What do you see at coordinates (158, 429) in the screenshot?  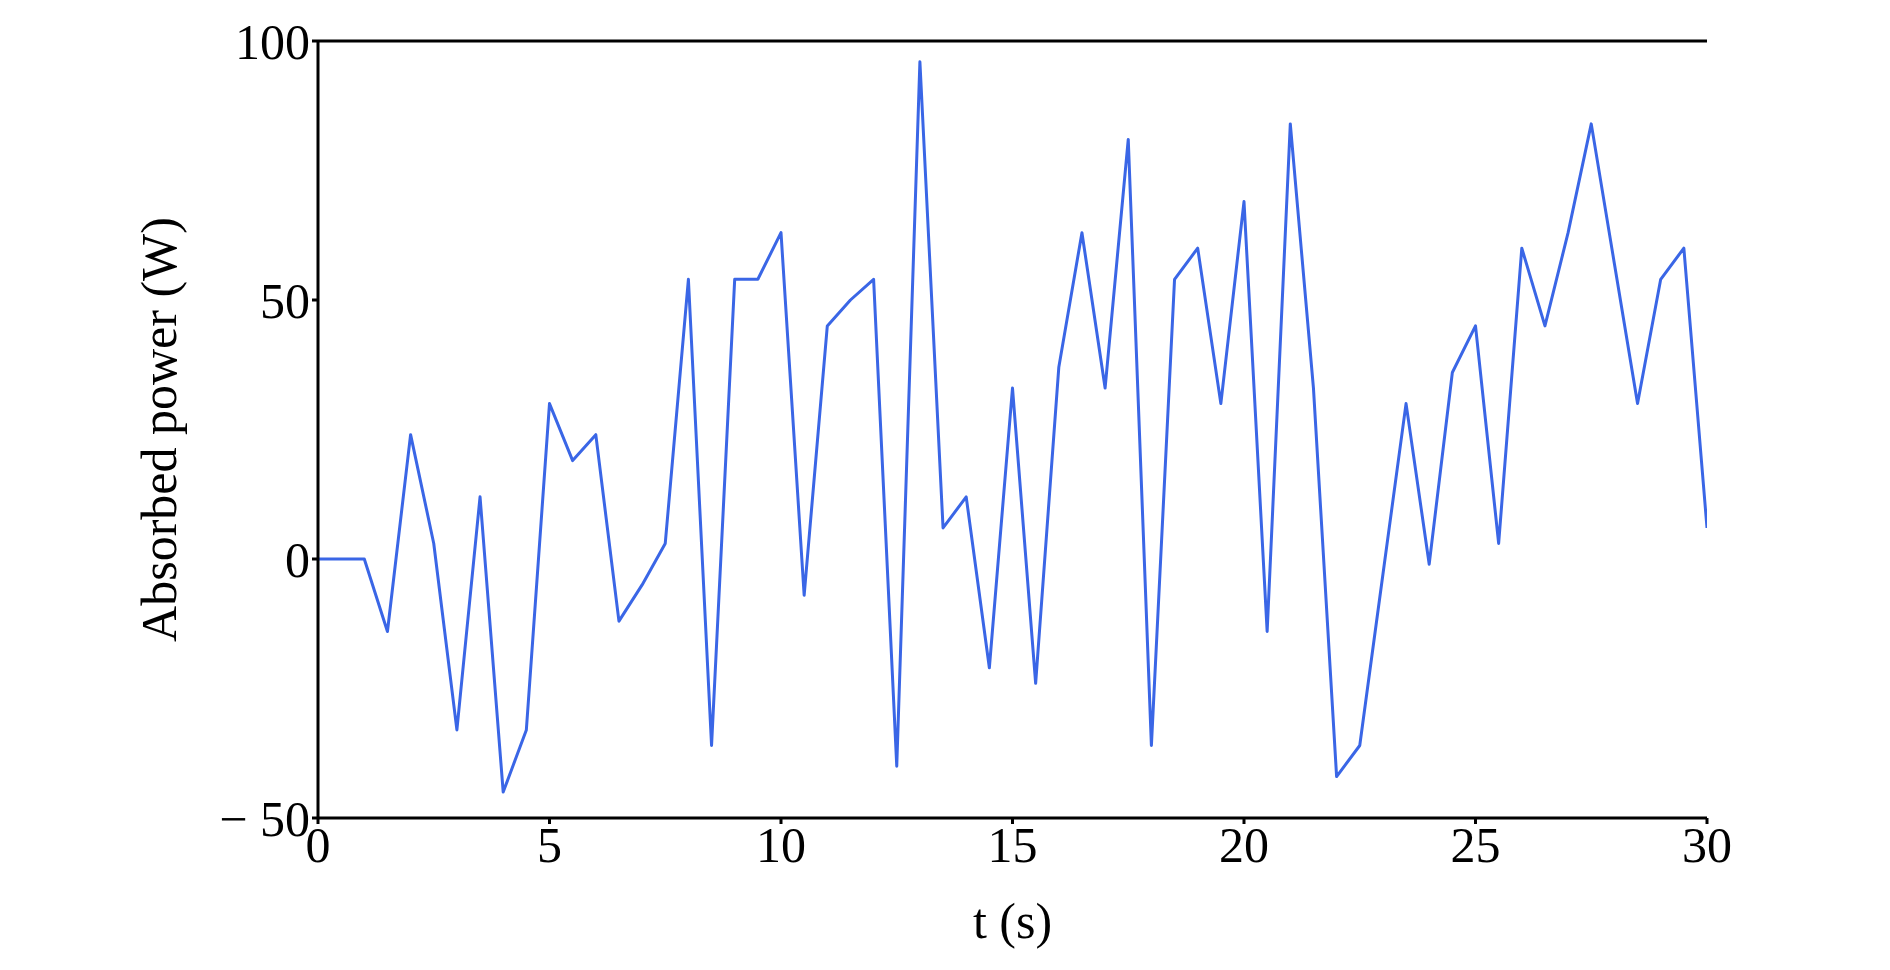 I see `y-axis-title: Absorbed power (W)` at bounding box center [158, 429].